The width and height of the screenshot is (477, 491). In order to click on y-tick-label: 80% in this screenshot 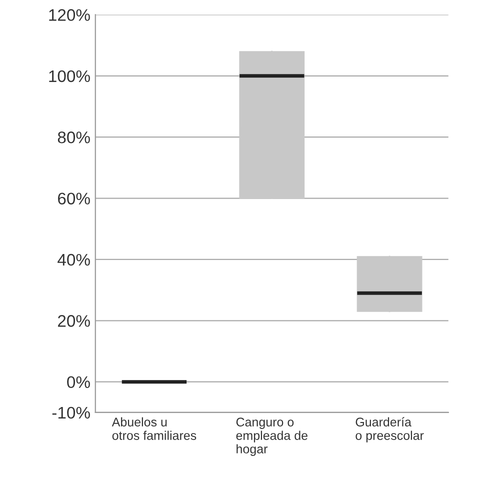, I will do `click(74, 138)`.